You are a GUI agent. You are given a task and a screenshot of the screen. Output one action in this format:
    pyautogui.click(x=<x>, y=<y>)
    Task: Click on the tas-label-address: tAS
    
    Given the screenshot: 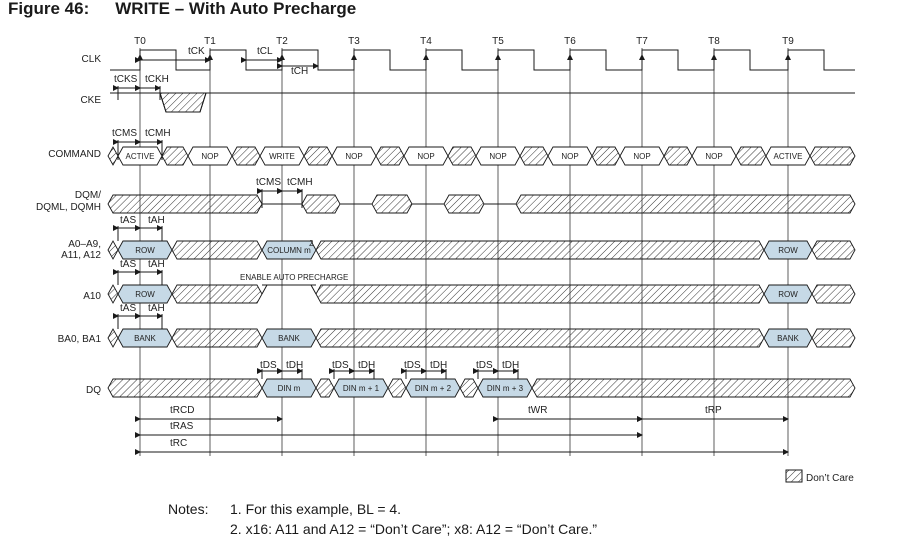 What is the action you would take?
    pyautogui.click(x=128, y=220)
    